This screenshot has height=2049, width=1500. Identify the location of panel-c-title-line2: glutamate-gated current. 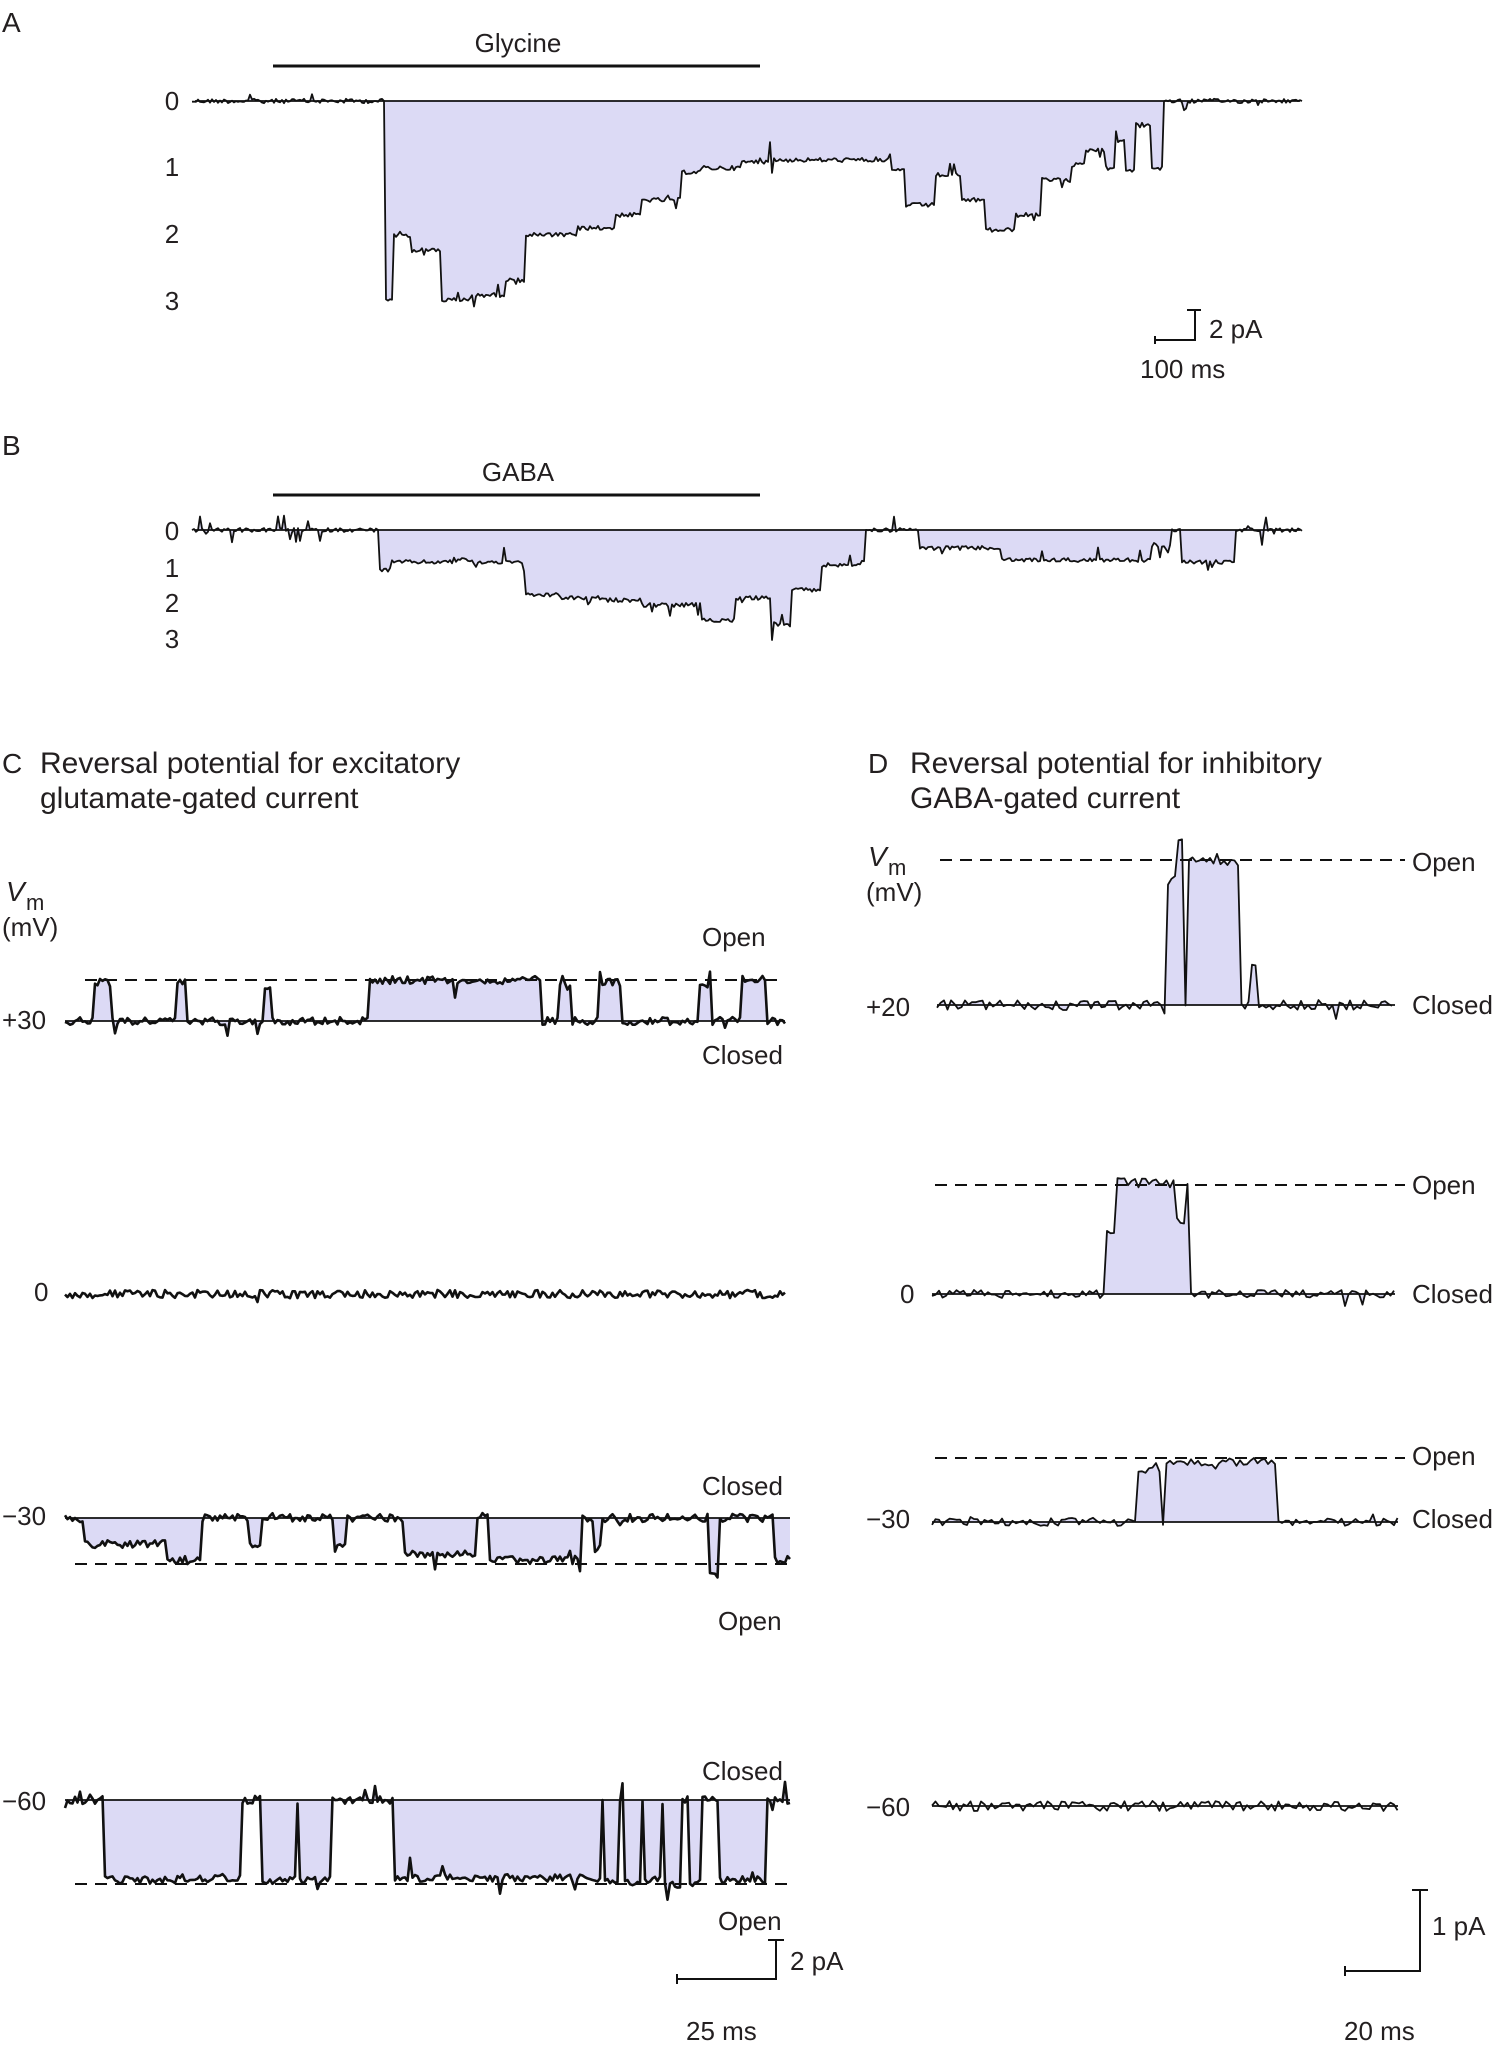
(199, 798).